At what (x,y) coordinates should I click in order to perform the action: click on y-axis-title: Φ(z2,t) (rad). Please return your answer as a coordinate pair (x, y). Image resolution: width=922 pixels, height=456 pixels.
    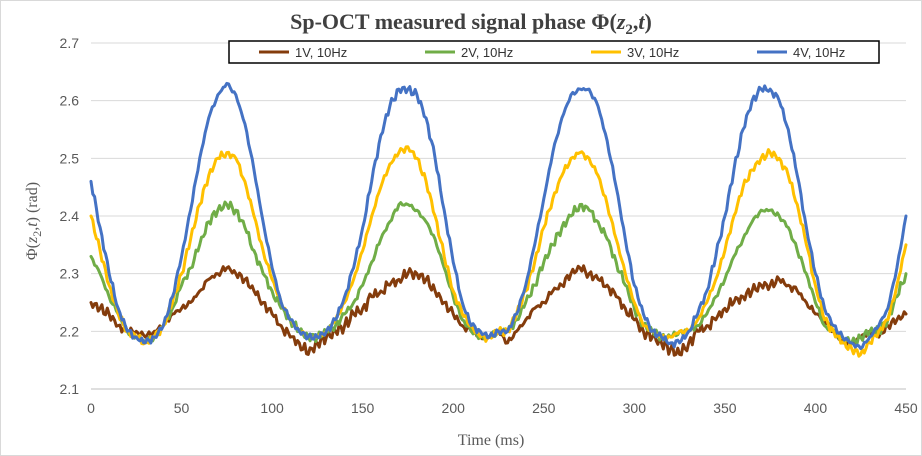
    Looking at the image, I should click on (34, 221).